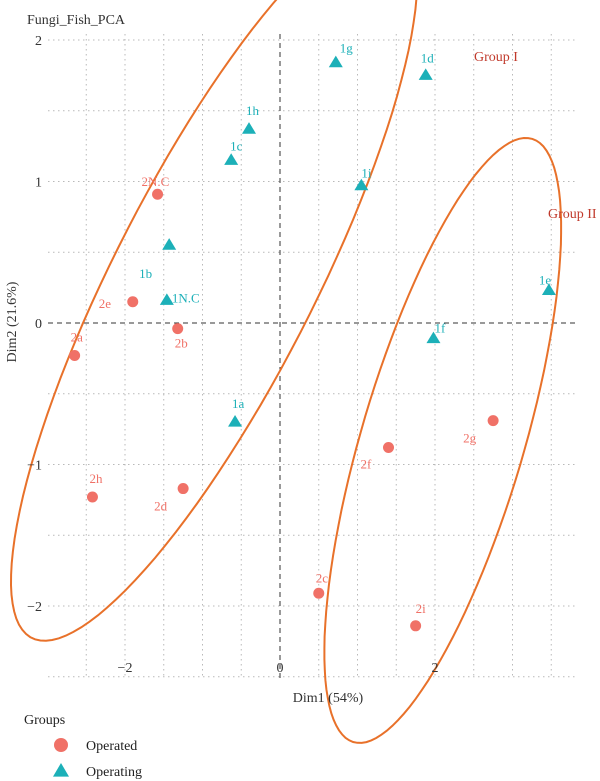 The width and height of the screenshot is (600, 781). What do you see at coordinates (34, 324) in the screenshot?
I see `y-axis: −2 −1 0 1 2` at bounding box center [34, 324].